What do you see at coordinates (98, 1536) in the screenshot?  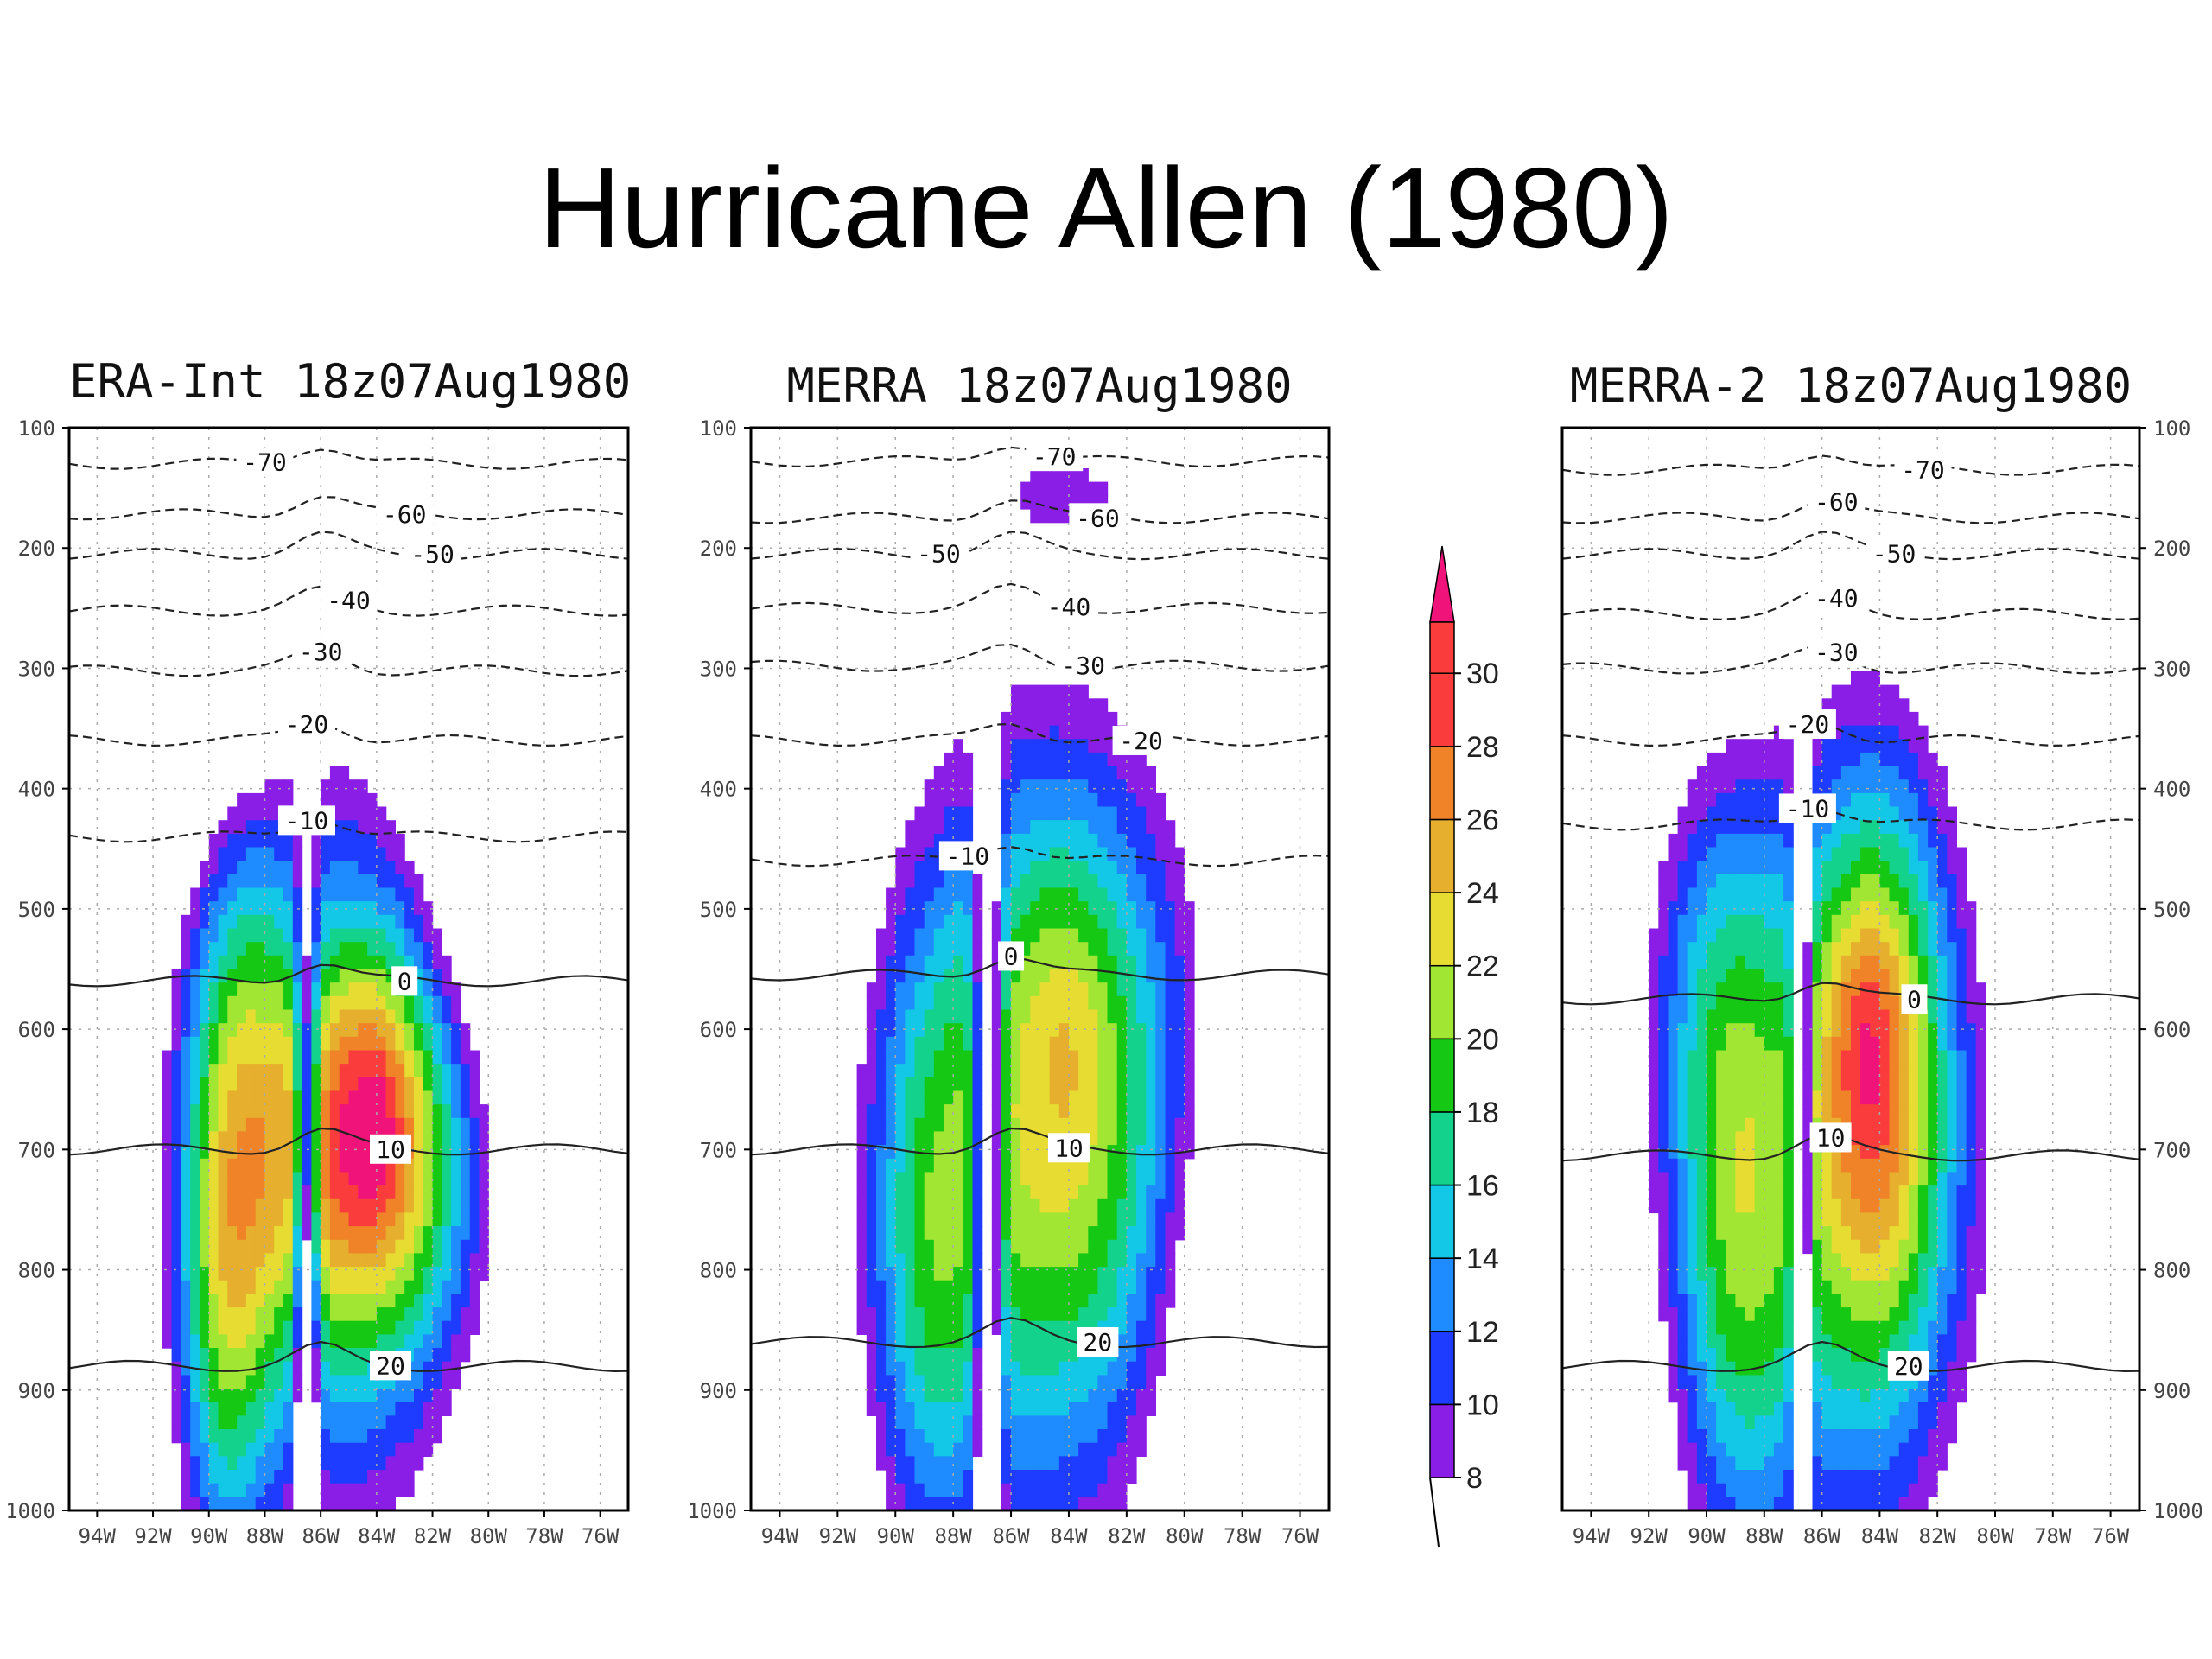 I see `x-tick-label: 94W` at bounding box center [98, 1536].